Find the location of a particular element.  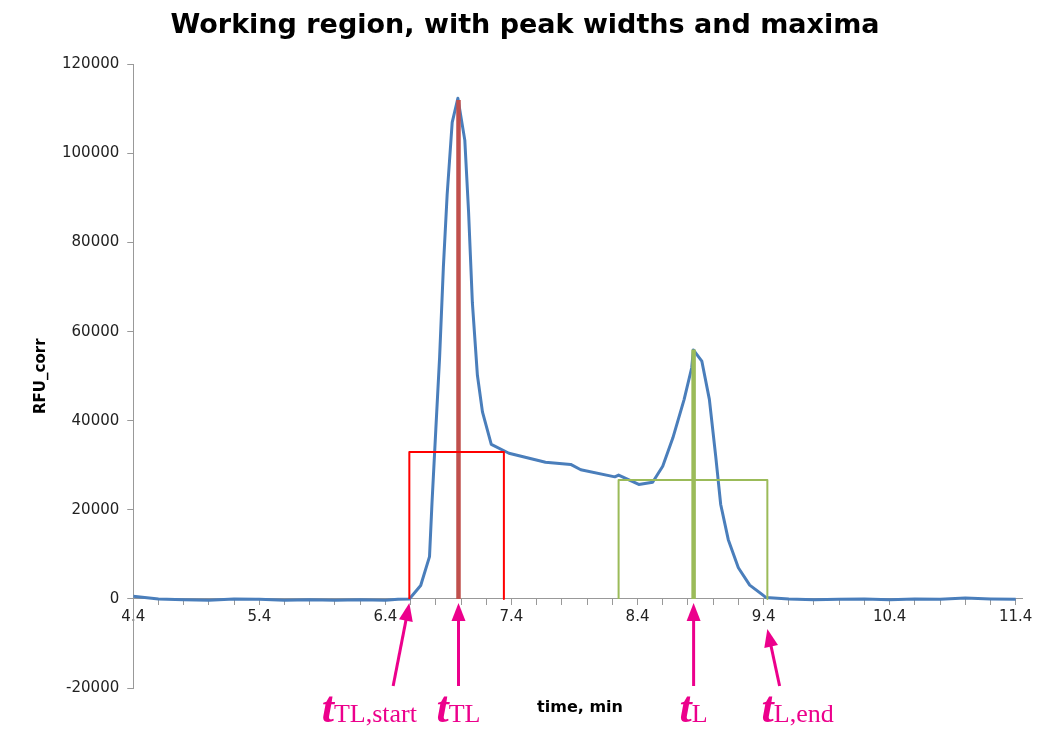

annotation: tL is located at coordinates (693, 707).